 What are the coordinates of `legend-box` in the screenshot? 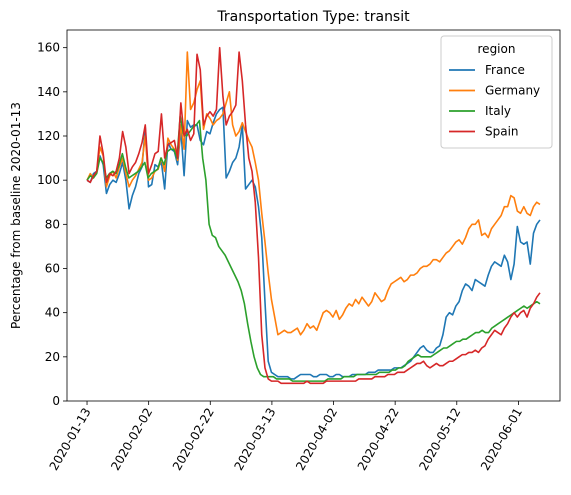 It's located at (496, 92).